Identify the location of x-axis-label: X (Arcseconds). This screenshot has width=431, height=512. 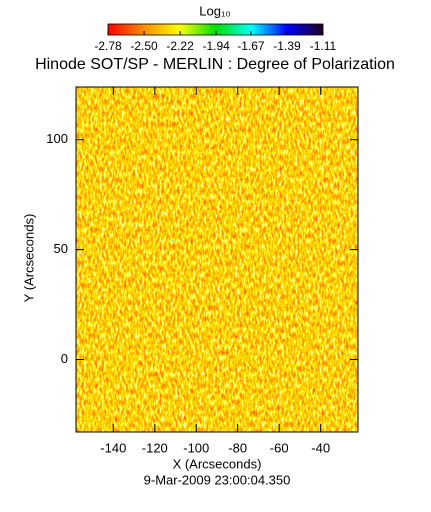
(217, 463).